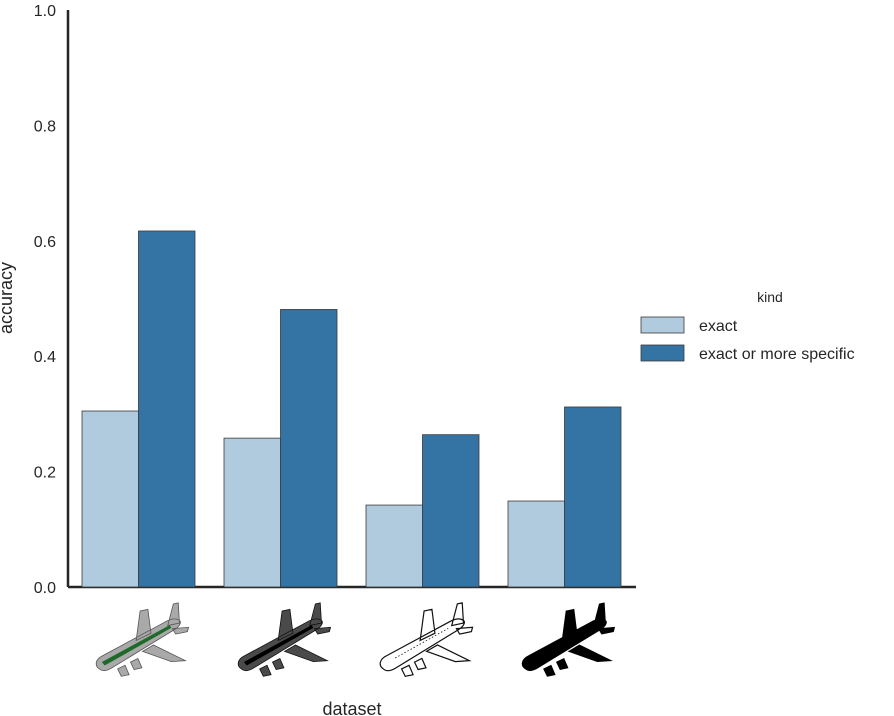 The image size is (894, 716). Describe the element at coordinates (747, 326) in the screenshot. I see `legend: kind exact exact or more specific` at that location.